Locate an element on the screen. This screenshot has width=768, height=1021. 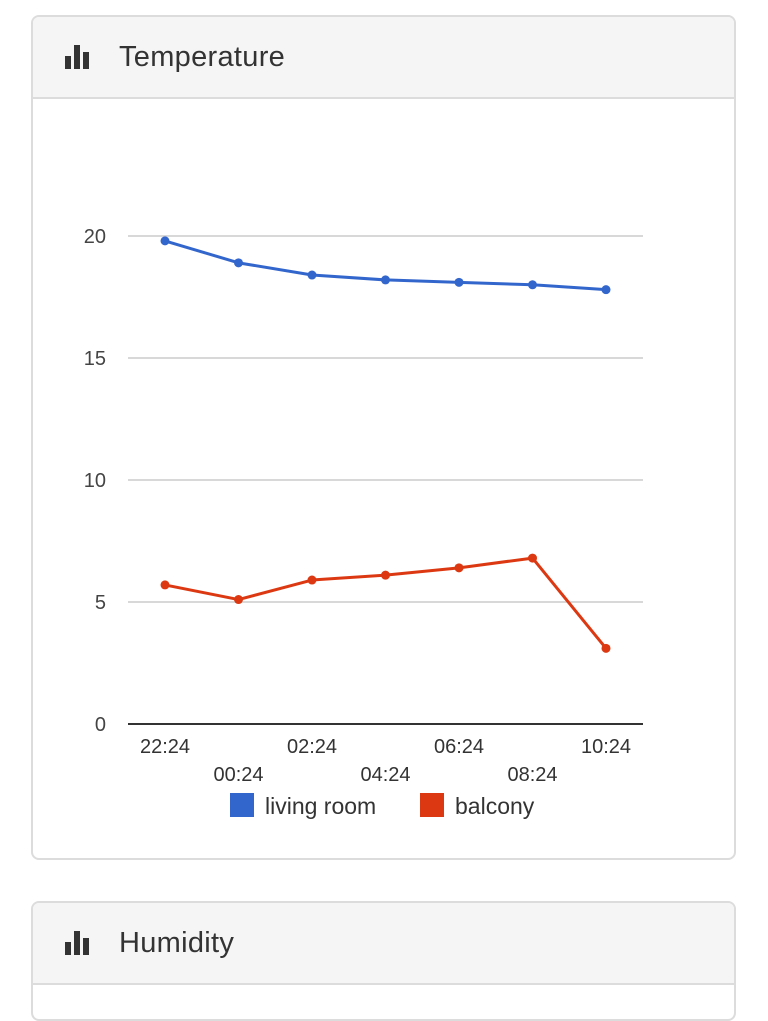
x-tick-label: 10:24 is located at coordinates (606, 747).